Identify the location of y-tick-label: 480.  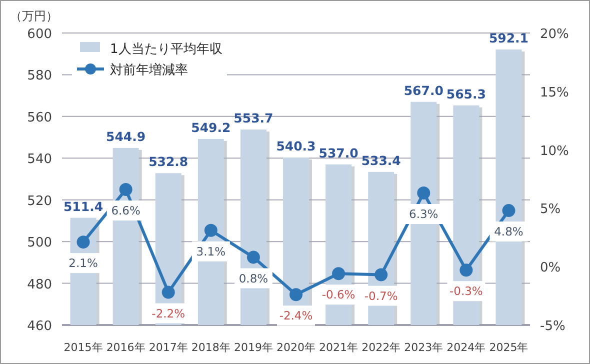
(39, 284).